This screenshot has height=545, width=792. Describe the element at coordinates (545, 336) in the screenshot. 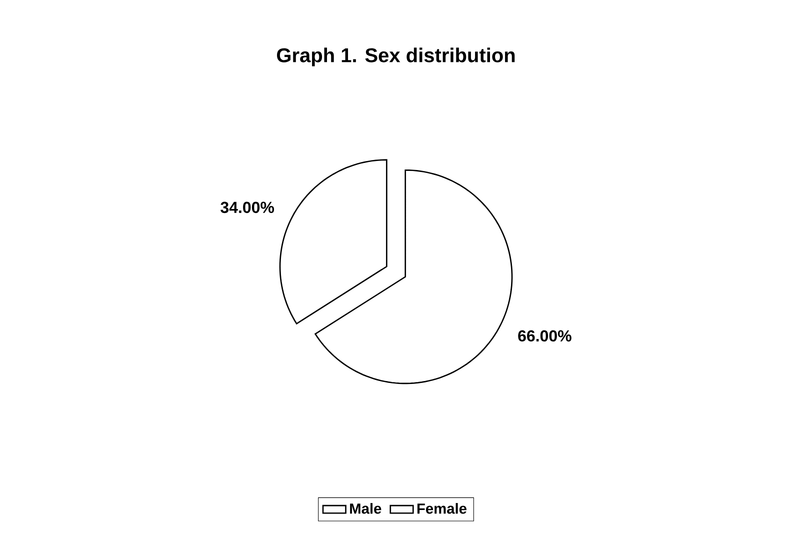

I see `data-label: 66.00%` at that location.